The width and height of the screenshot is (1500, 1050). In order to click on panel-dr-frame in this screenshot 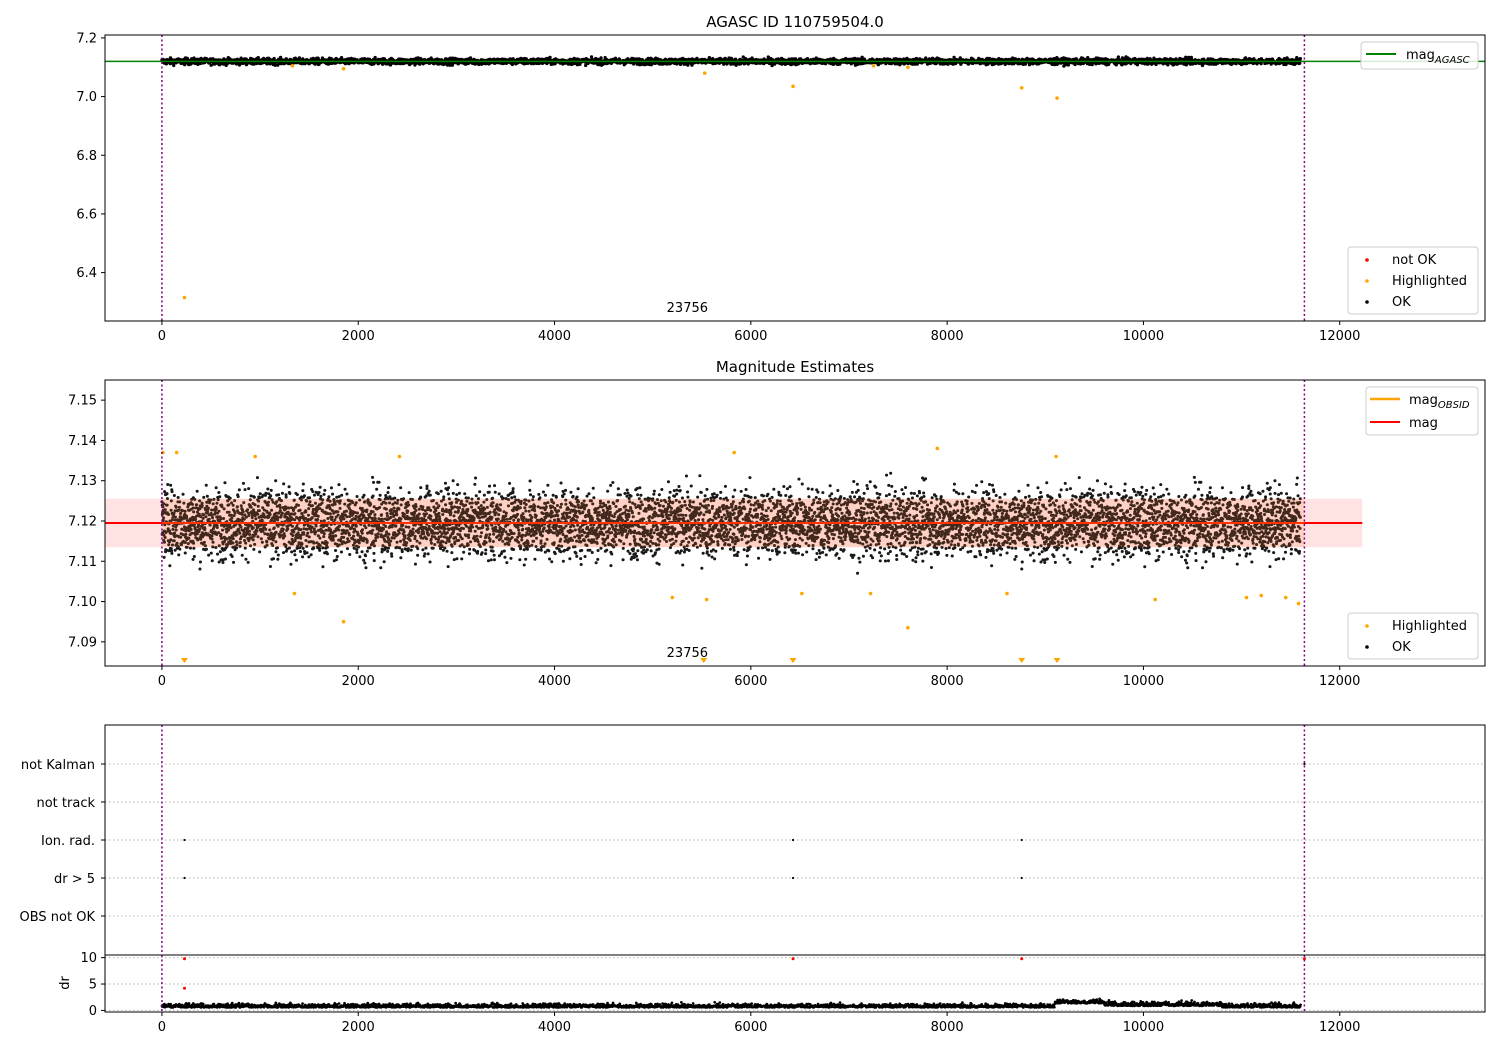, I will do `click(795, 983)`.